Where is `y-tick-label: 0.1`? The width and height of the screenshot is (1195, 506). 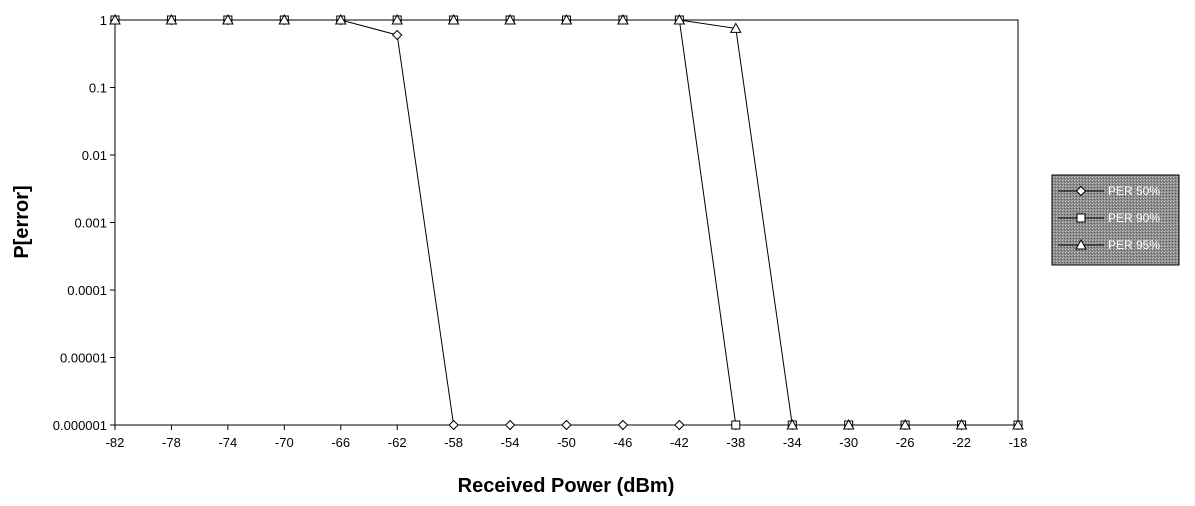
y-tick-label: 0.1 is located at coordinates (98, 88).